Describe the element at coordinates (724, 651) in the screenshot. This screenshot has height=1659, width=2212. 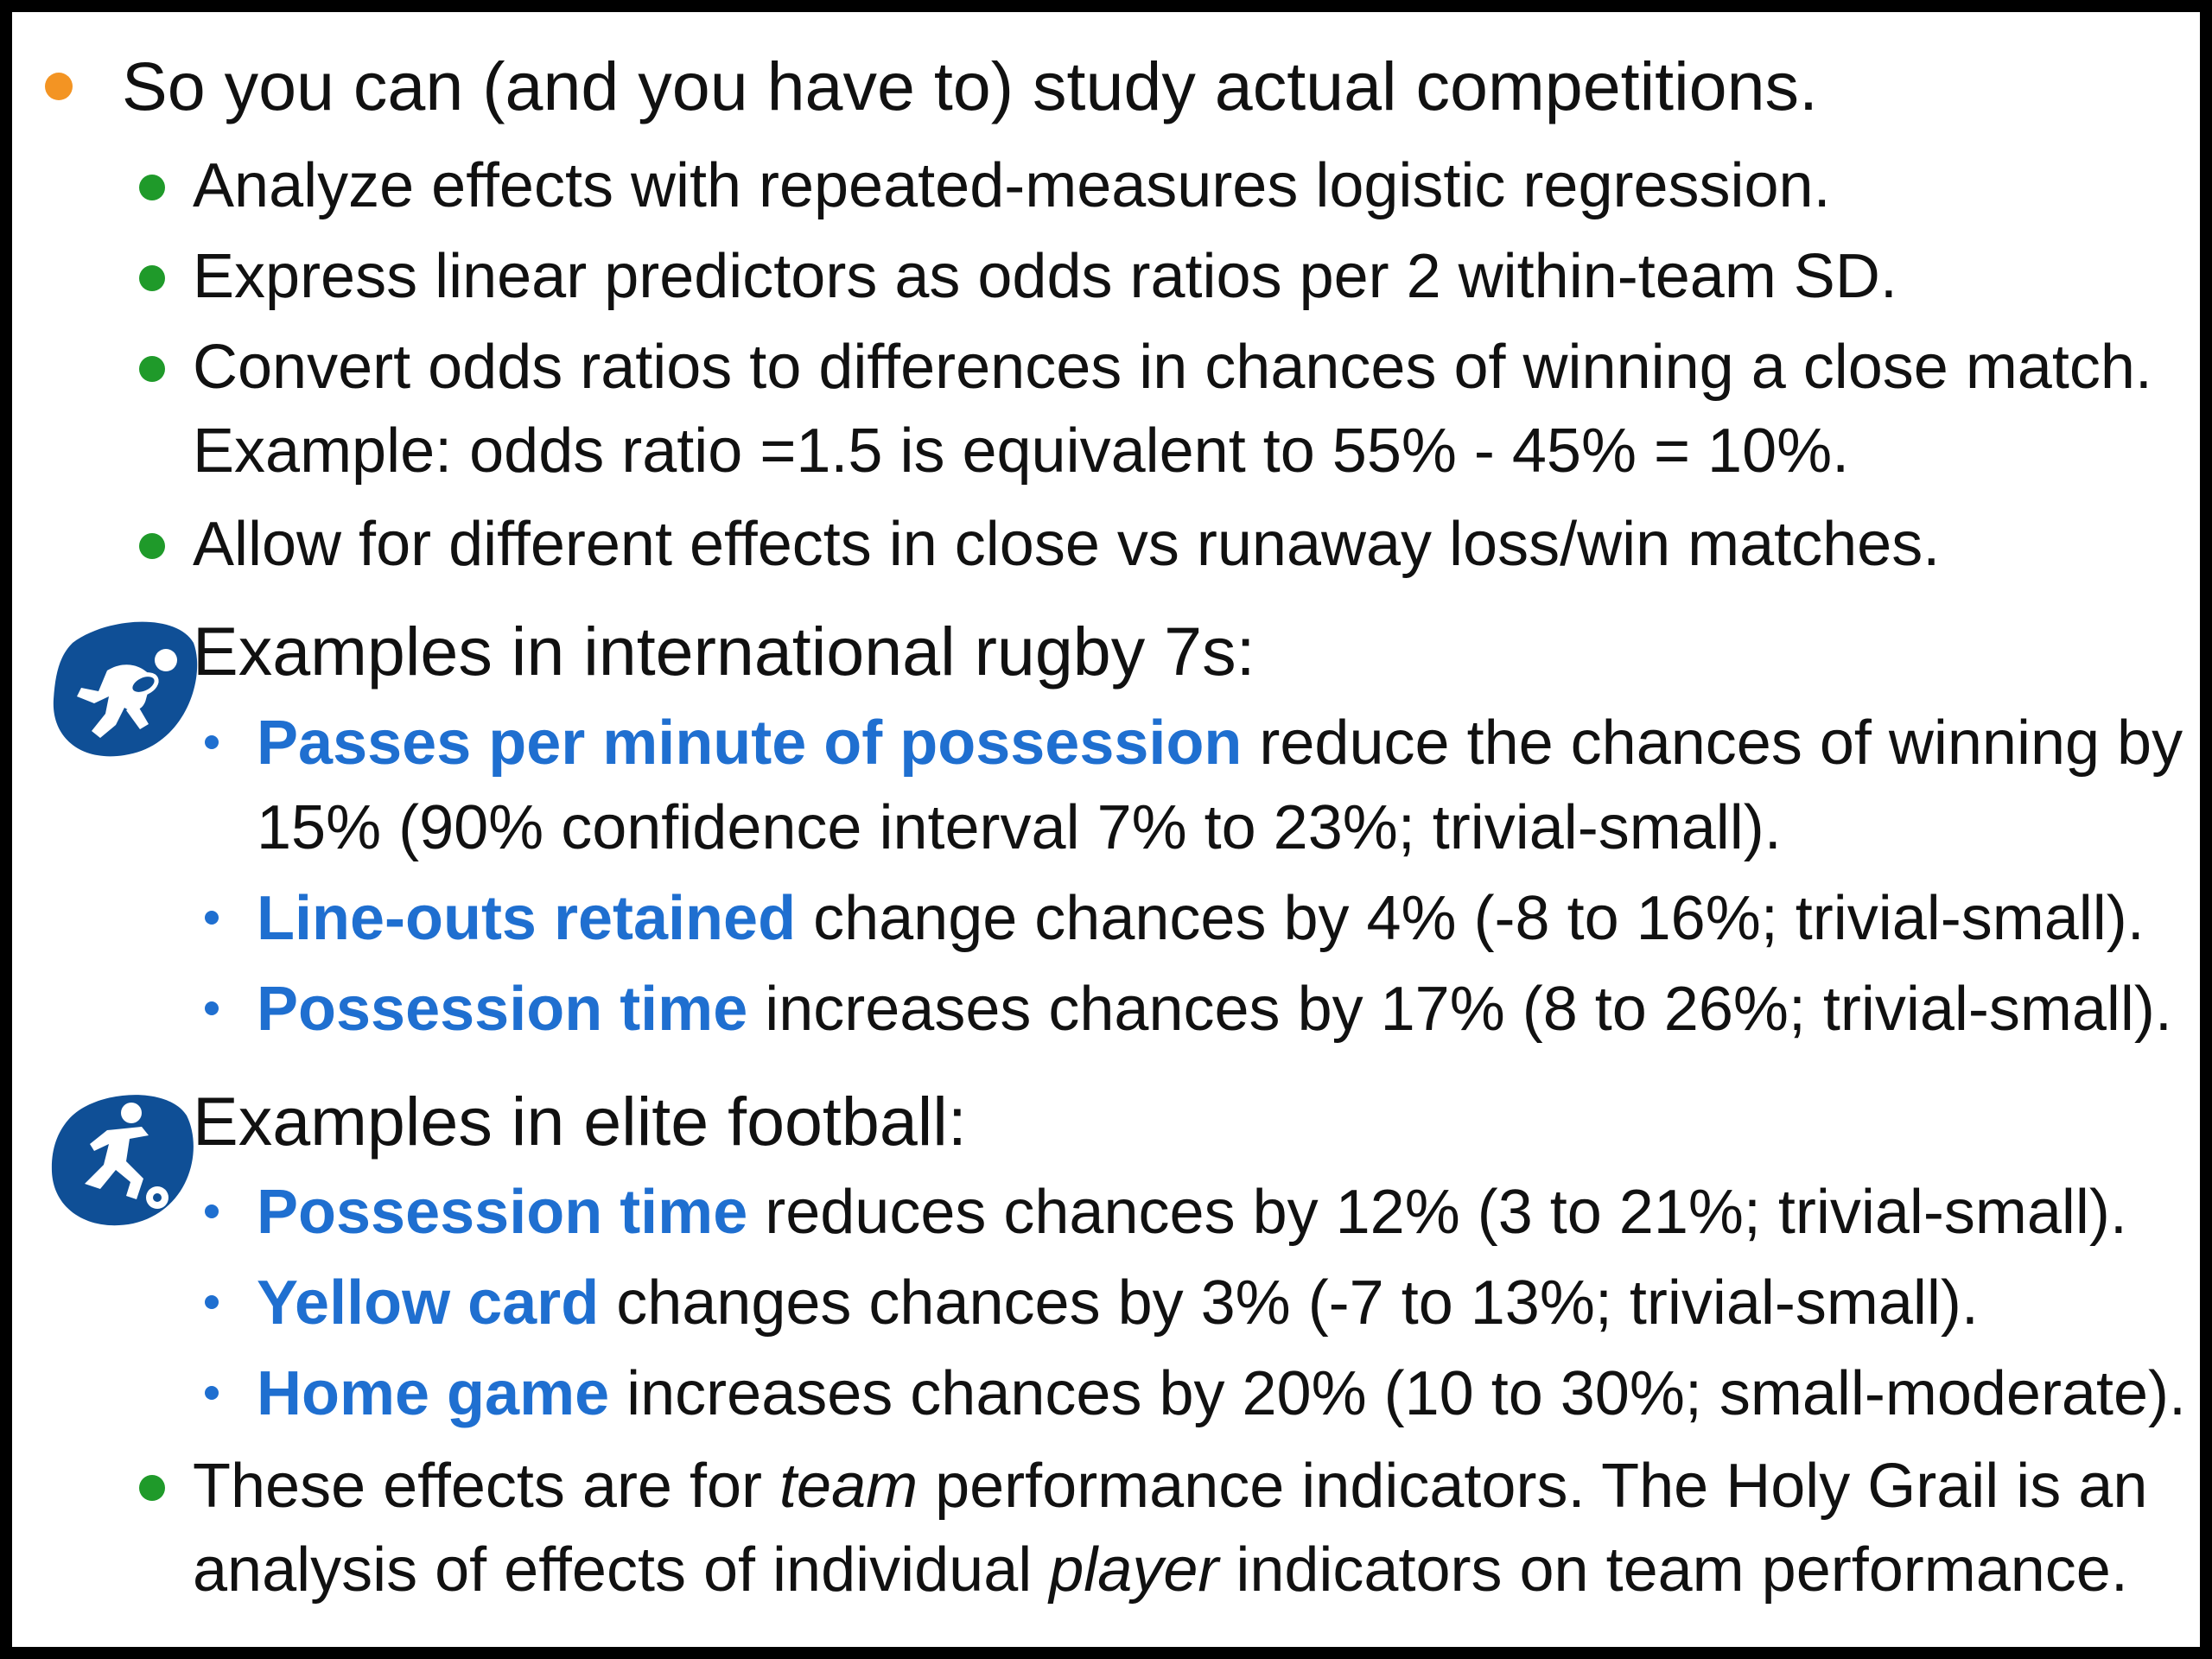
I see `rugby-heading: Examples in international rugby 7s:` at that location.